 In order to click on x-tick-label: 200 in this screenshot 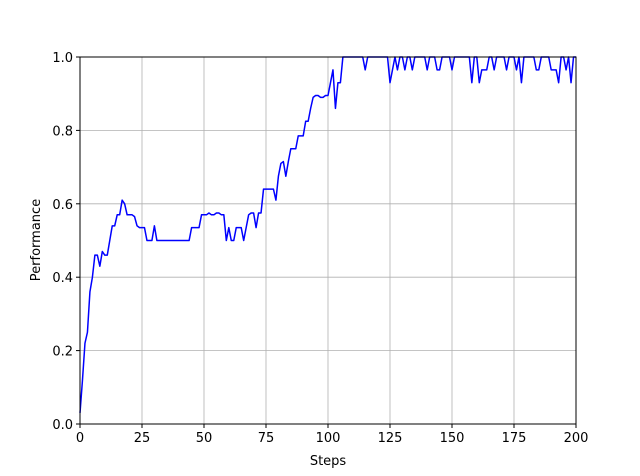, I will do `click(576, 438)`.